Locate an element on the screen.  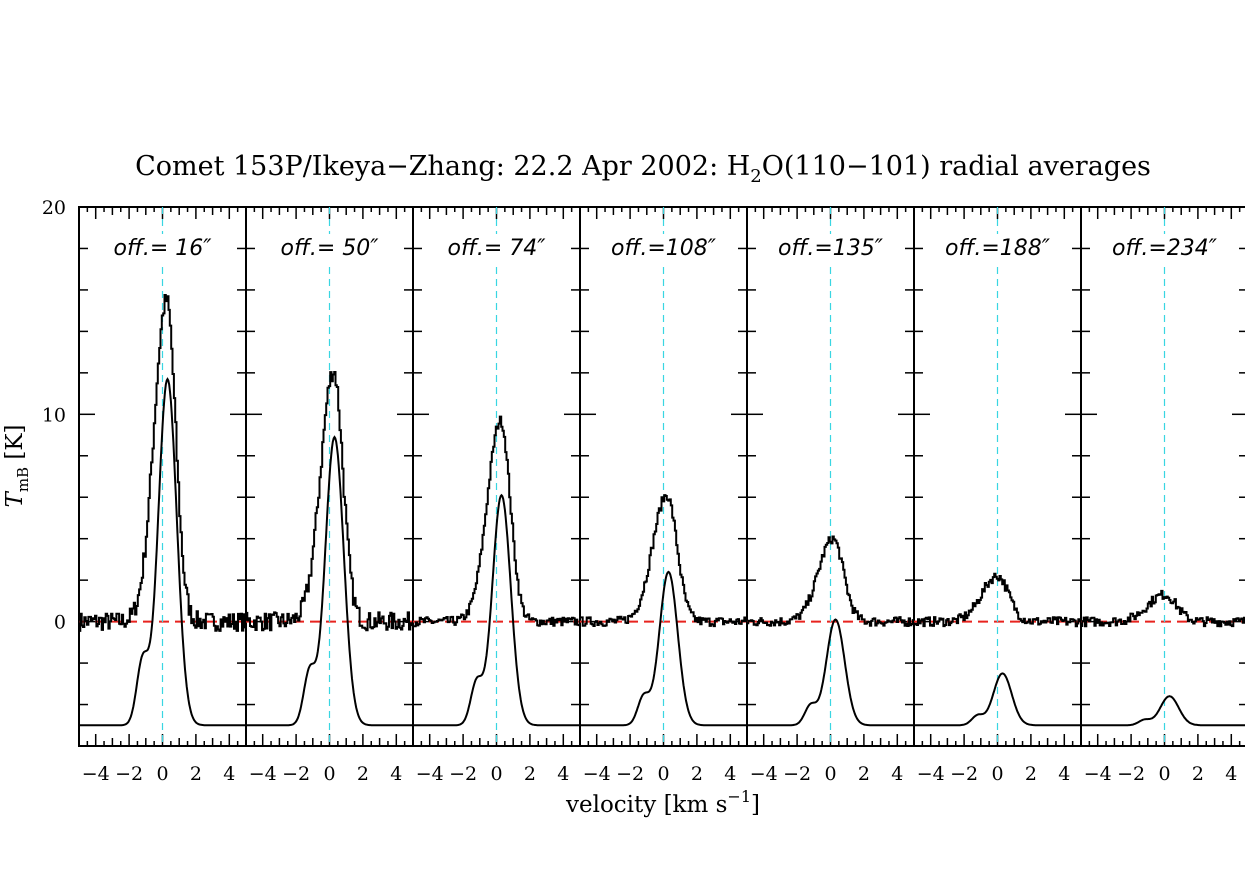
y-tick-label: 0 is located at coordinates (60, 623).